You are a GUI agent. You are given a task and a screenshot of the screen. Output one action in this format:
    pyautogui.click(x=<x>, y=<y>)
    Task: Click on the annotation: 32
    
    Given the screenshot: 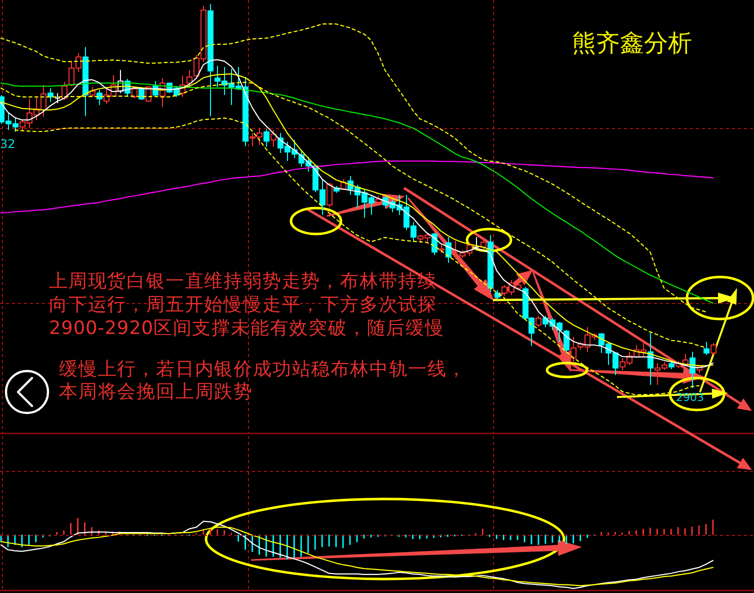 What is the action you would take?
    pyautogui.click(x=8, y=144)
    